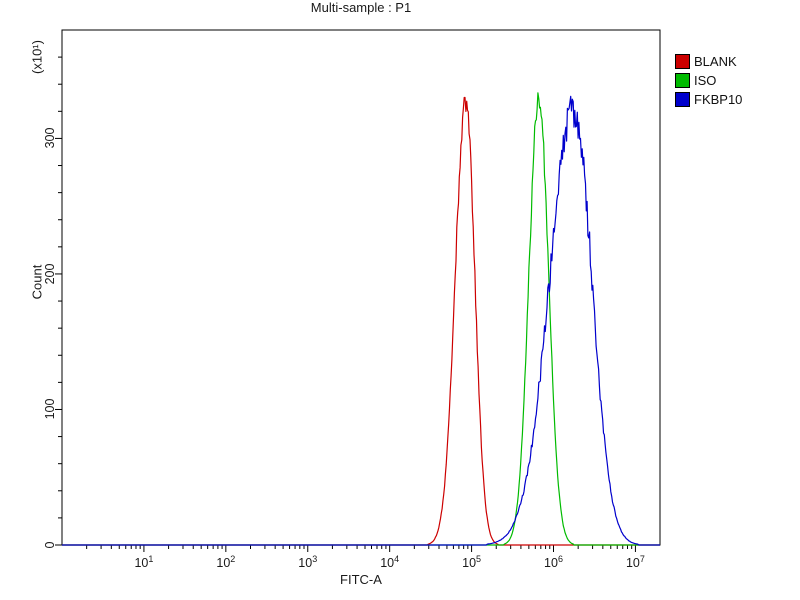  I want to click on legend-label: BLANK, so click(715, 61).